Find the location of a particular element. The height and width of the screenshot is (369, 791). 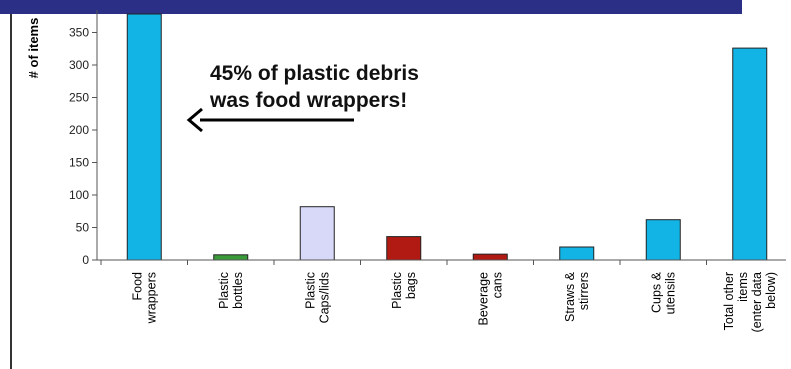

annotation-line-2: was food wrappers! is located at coordinates (308, 100).